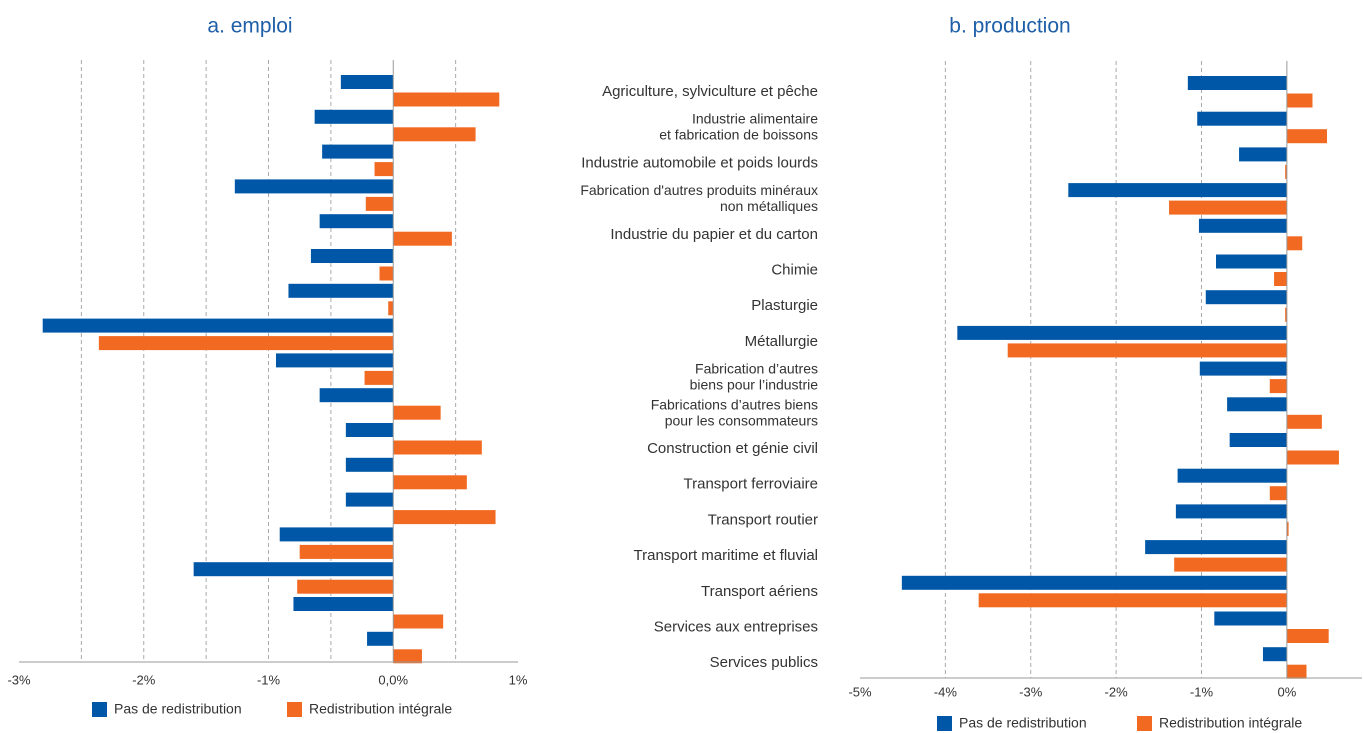 The width and height of the screenshot is (1364, 733). What do you see at coordinates (755, 118) in the screenshot?
I see `category-label-line: Industrie alimentaire` at bounding box center [755, 118].